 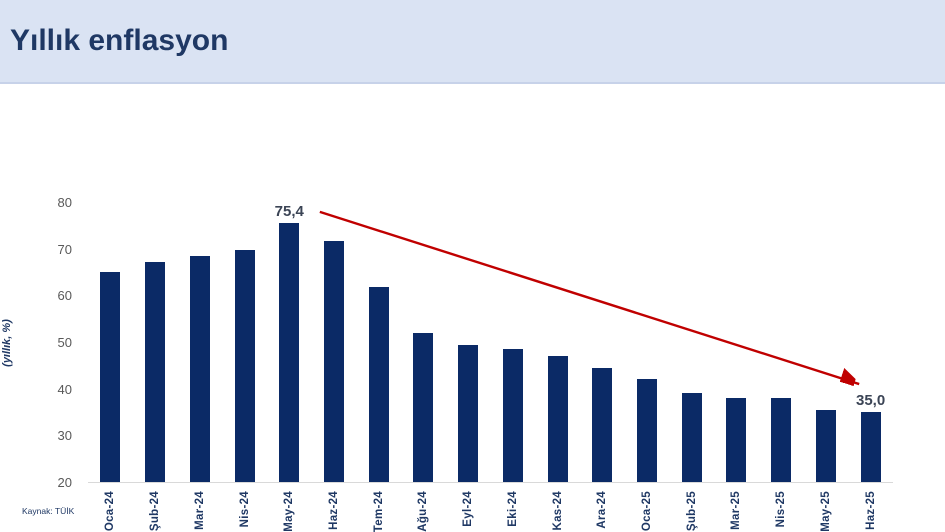 I want to click on x-tick-label: Nis-24, so click(x=244, y=509).